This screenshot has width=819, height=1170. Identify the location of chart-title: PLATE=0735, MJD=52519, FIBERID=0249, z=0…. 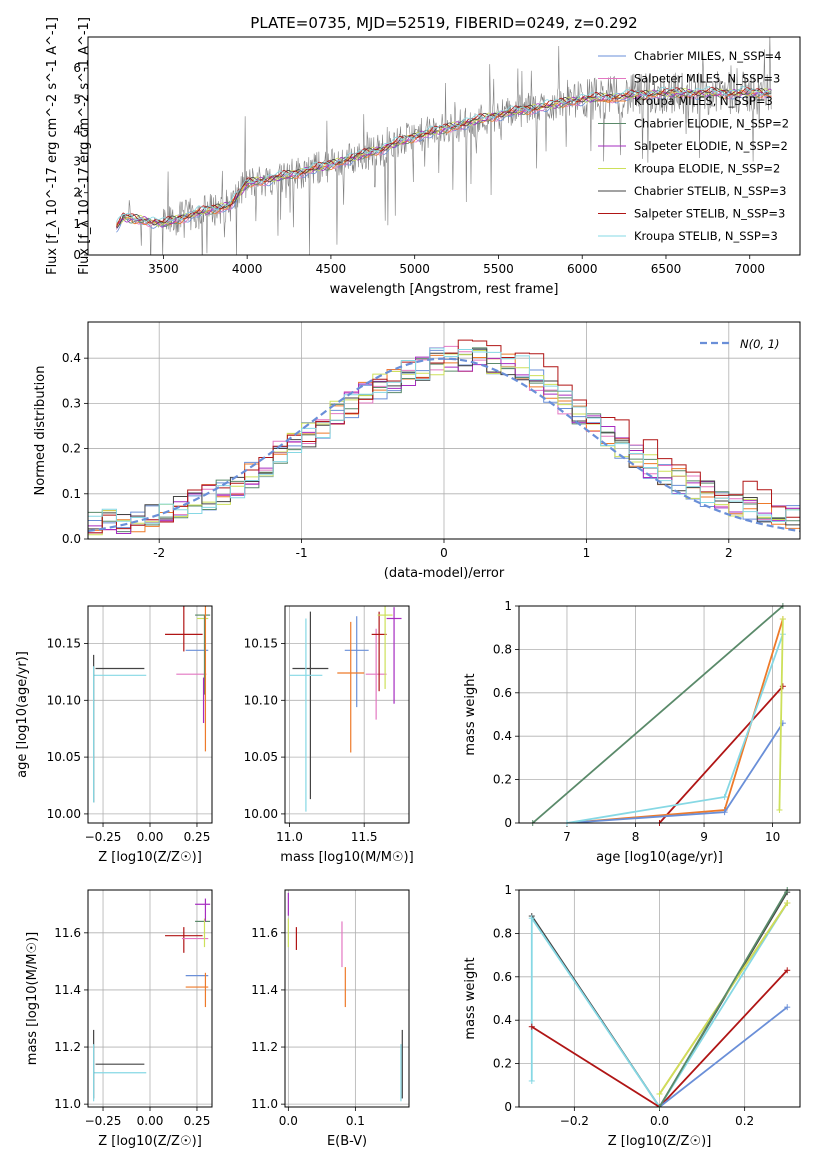
(443, 23).